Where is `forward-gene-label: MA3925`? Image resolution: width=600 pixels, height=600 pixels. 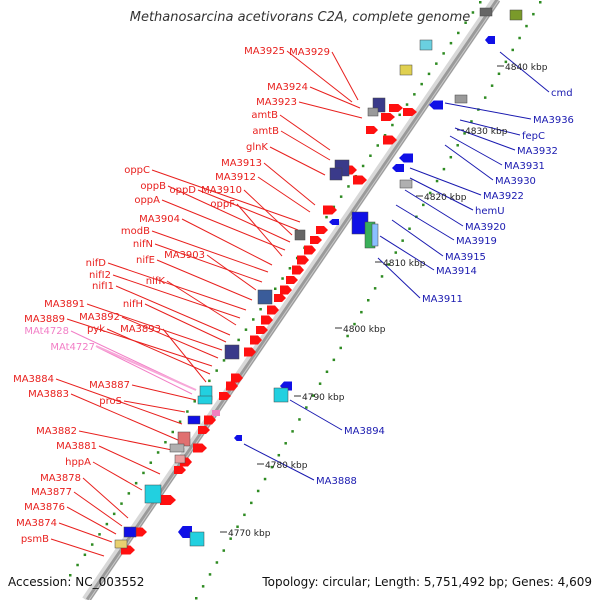 forward-gene-label: MA3925 is located at coordinates (264, 51).